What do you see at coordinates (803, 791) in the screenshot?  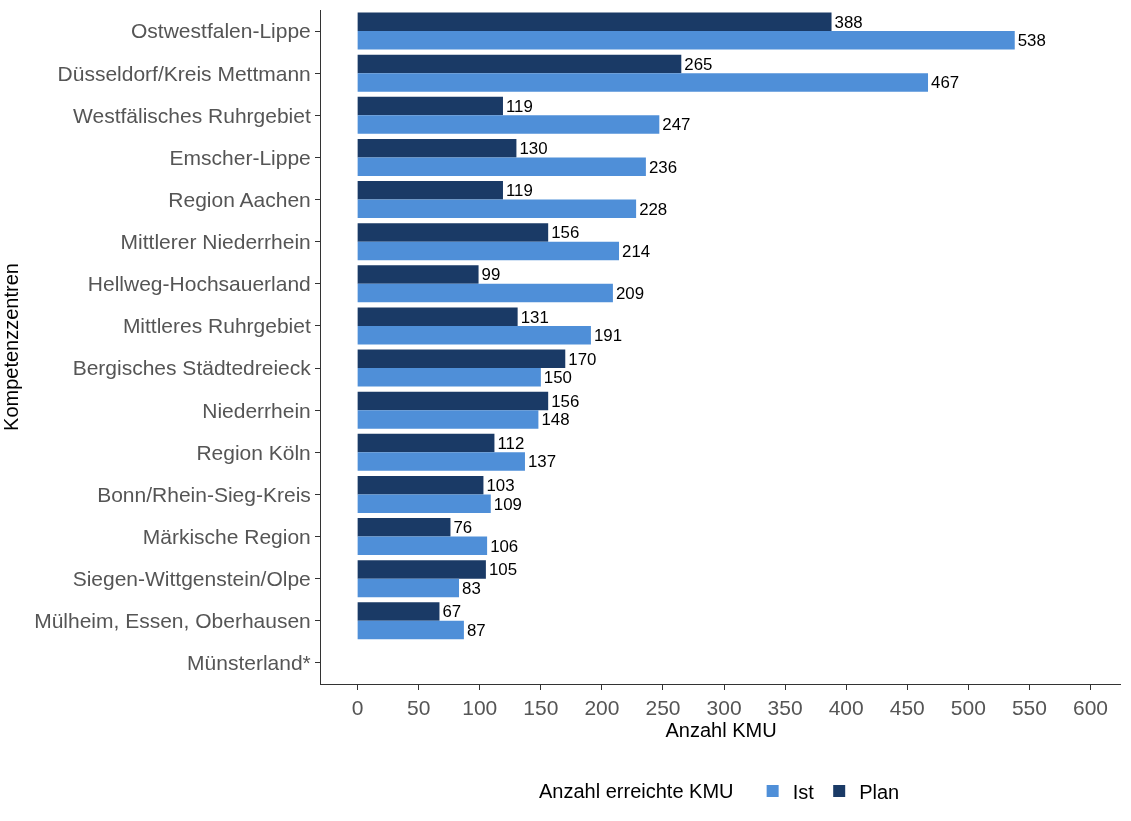 I see `legend-label: Ist` at bounding box center [803, 791].